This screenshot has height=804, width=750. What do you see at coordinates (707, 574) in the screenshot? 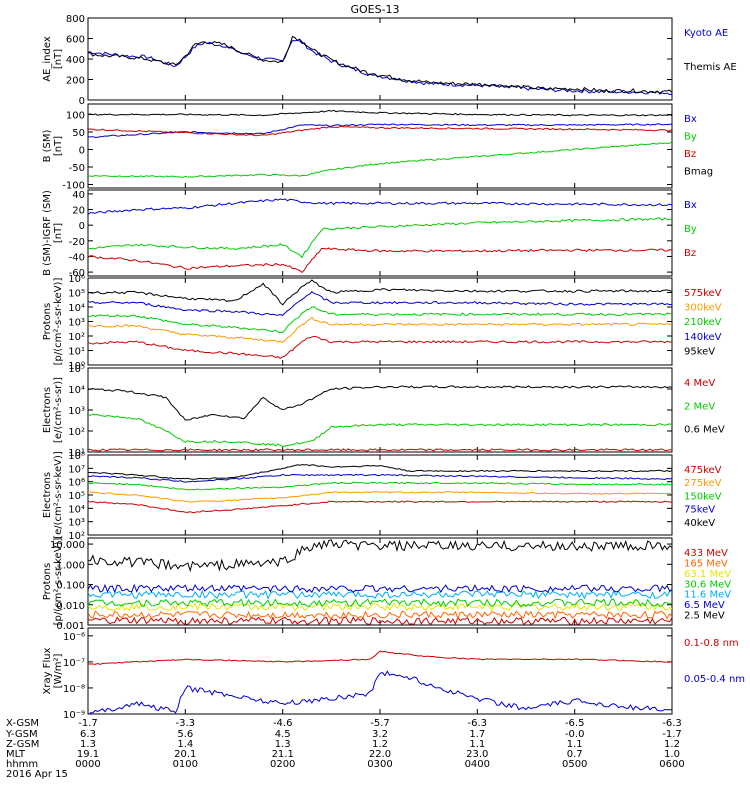
I see `legend-entry: 63.1 MeV` at bounding box center [707, 574].